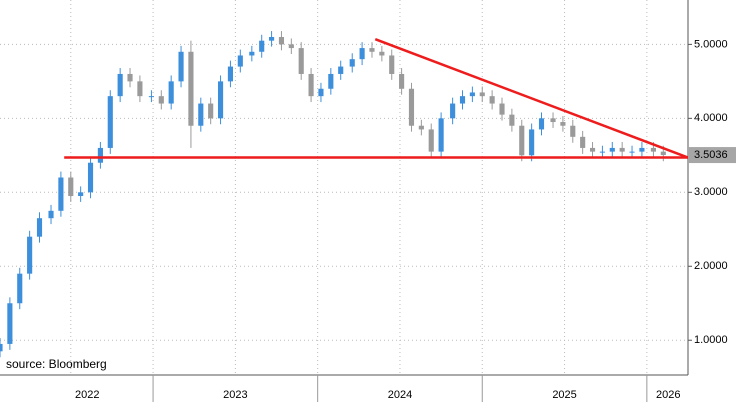  Describe the element at coordinates (711, 340) in the screenshot. I see `y-tick-label: 1.0000` at that location.